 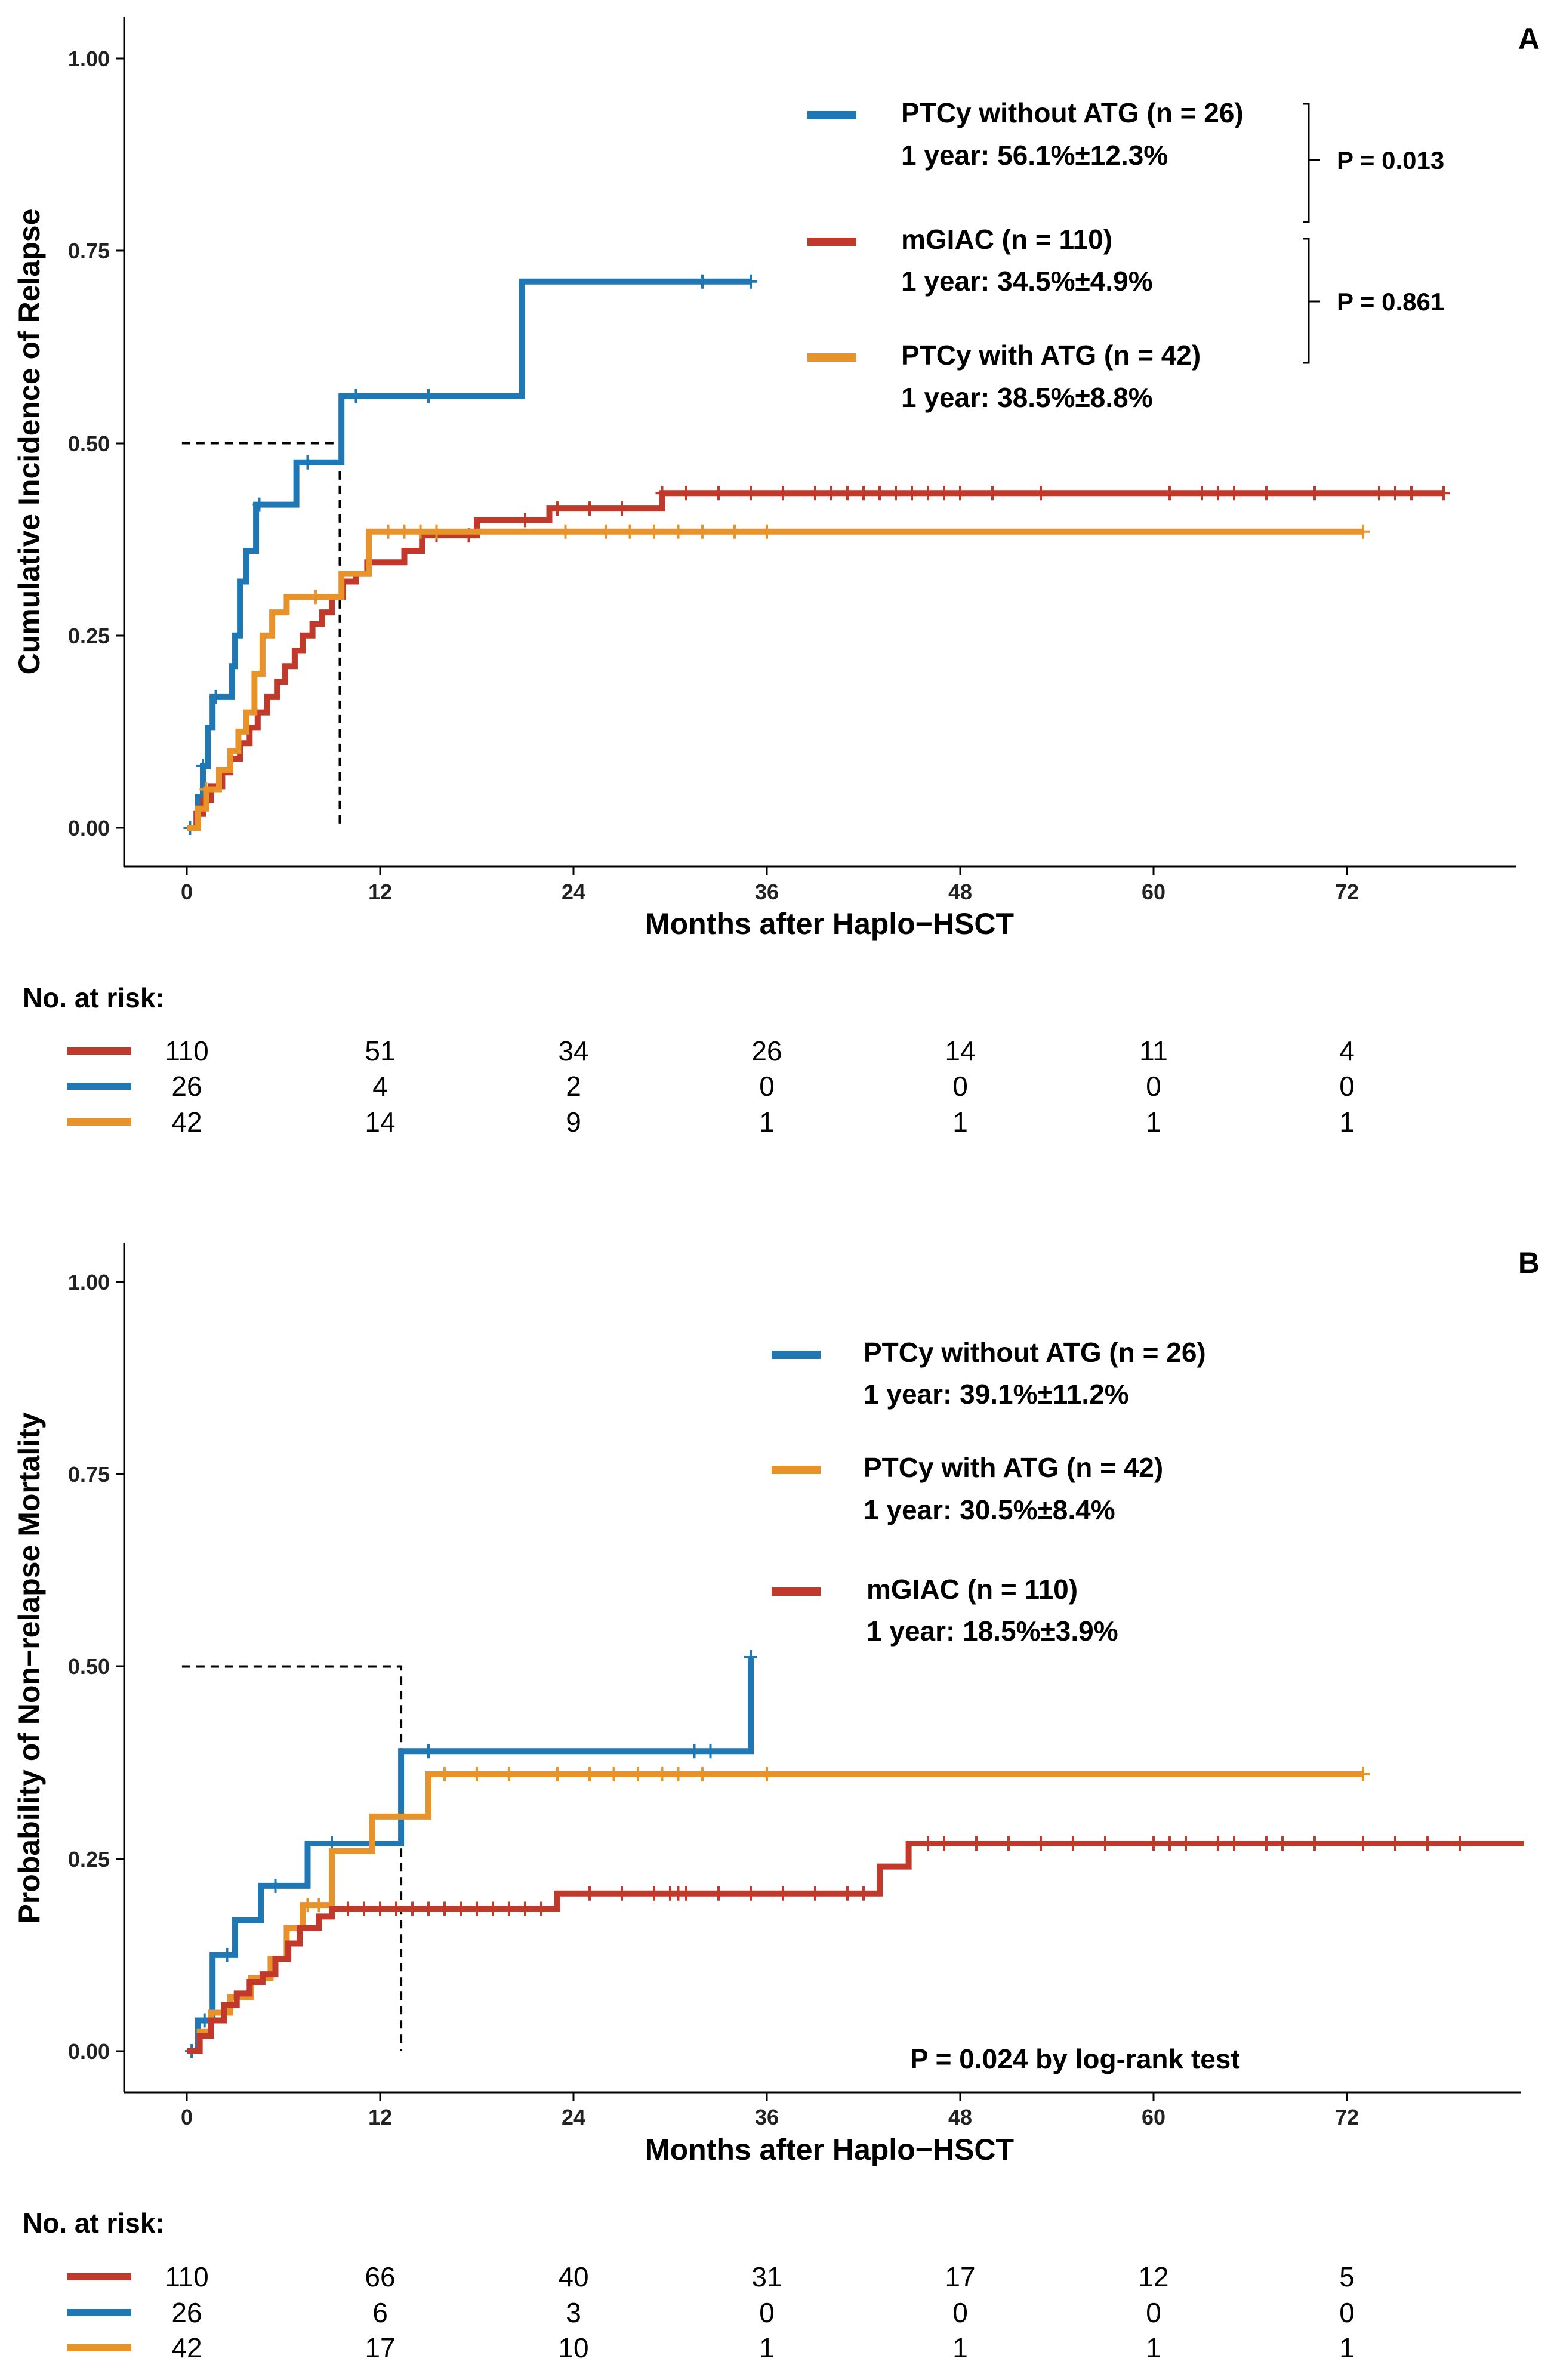 I want to click on legend-summary-ptcy-without-atg: 1 year: 39.1%±11.2%, so click(x=996, y=1394).